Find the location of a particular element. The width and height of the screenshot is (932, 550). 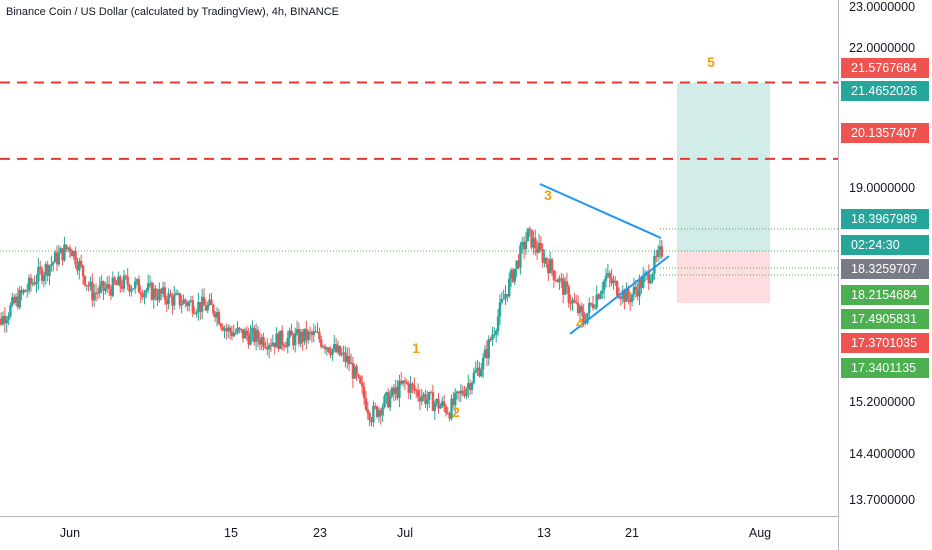

x-tick: 13 is located at coordinates (544, 533).